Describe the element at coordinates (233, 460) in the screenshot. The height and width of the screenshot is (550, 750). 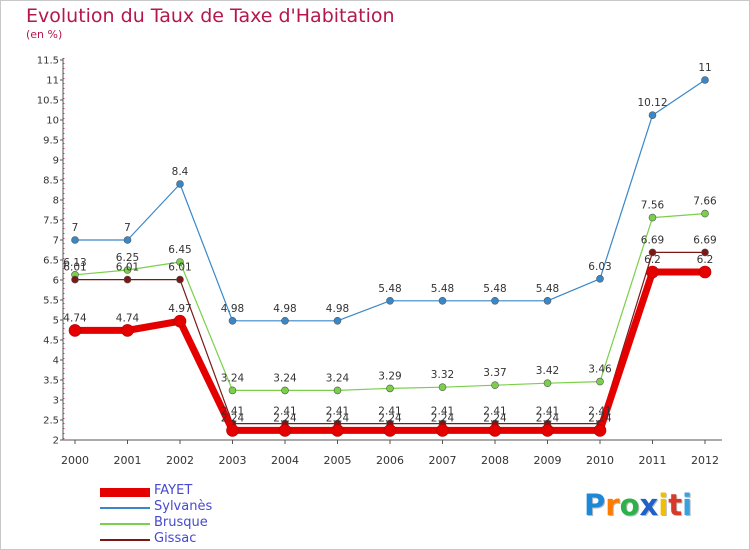
I see `x-tick-label: 2003` at that location.